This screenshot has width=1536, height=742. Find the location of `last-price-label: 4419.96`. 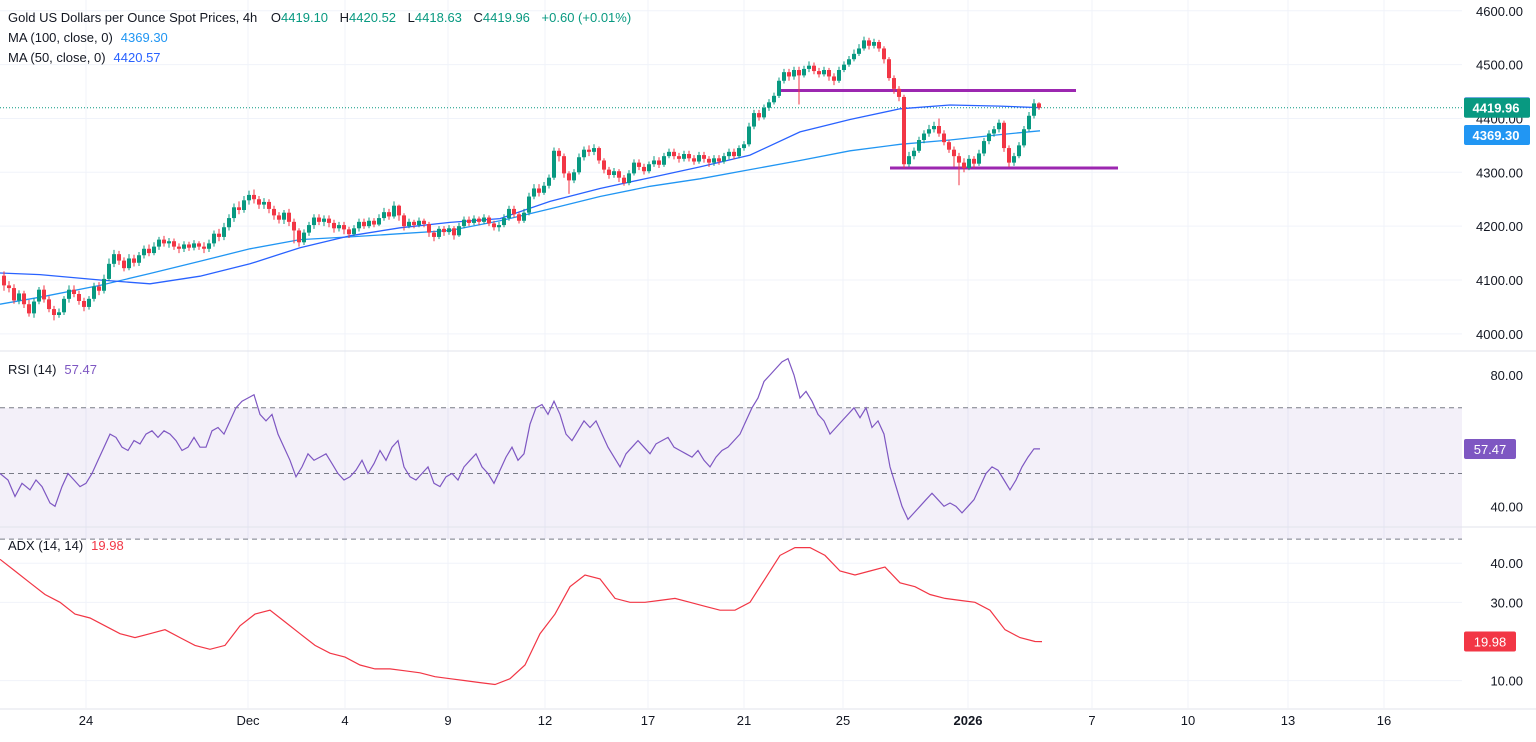

last-price-label: 4419.96 is located at coordinates (1496, 108).